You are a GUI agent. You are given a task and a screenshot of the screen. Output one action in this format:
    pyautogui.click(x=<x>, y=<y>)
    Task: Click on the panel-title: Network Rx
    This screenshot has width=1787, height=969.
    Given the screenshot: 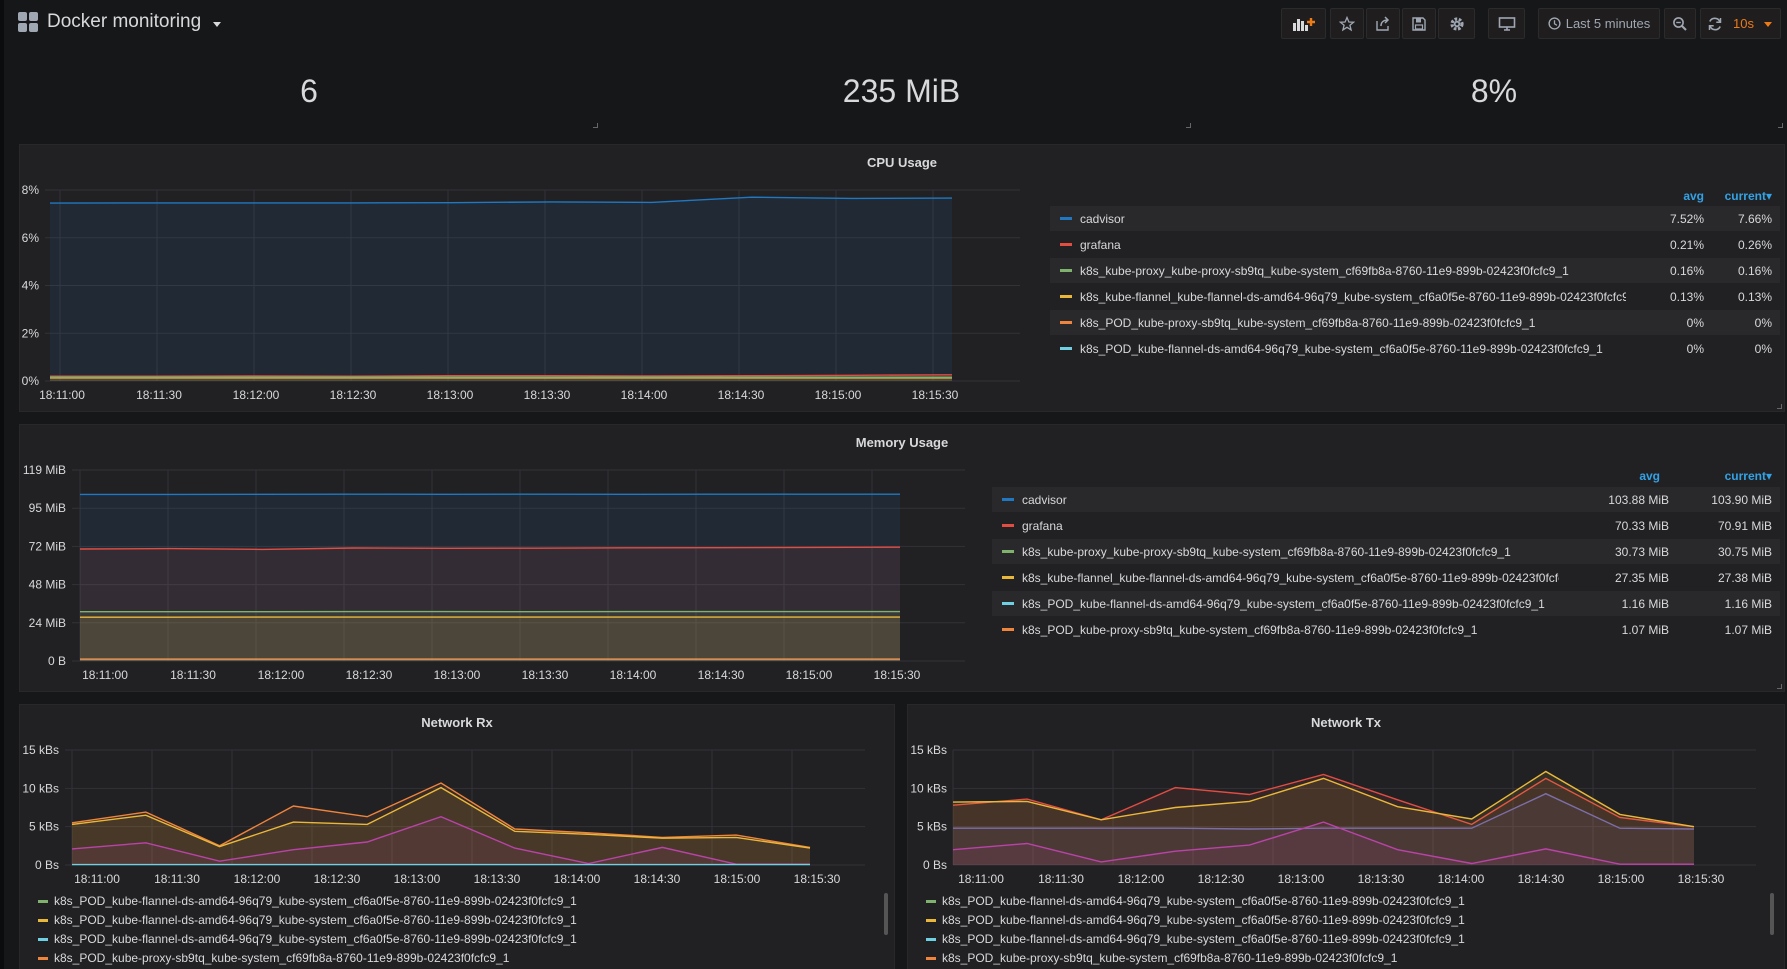 What is the action you would take?
    pyautogui.click(x=457, y=722)
    